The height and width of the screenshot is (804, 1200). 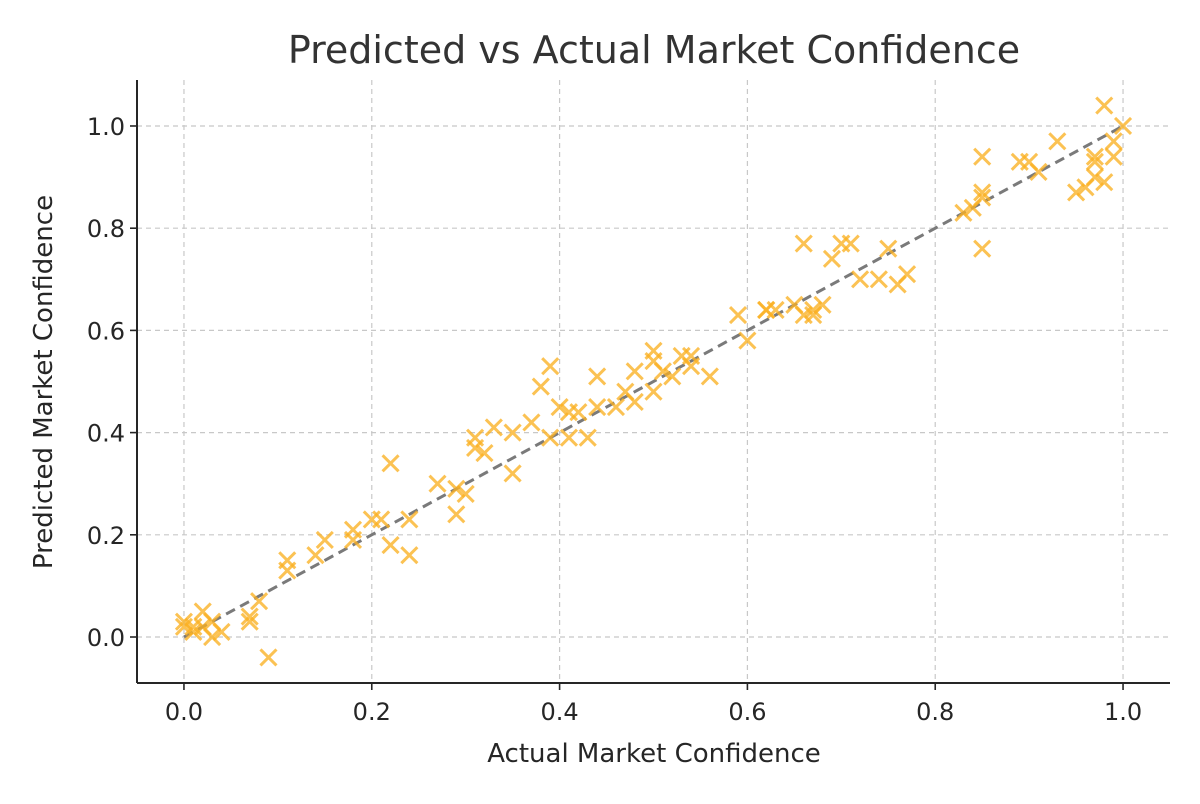 I want to click on x-ticks: 0.0 0.2 0.4 0.6 0.8 1.0, so click(x=653, y=704).